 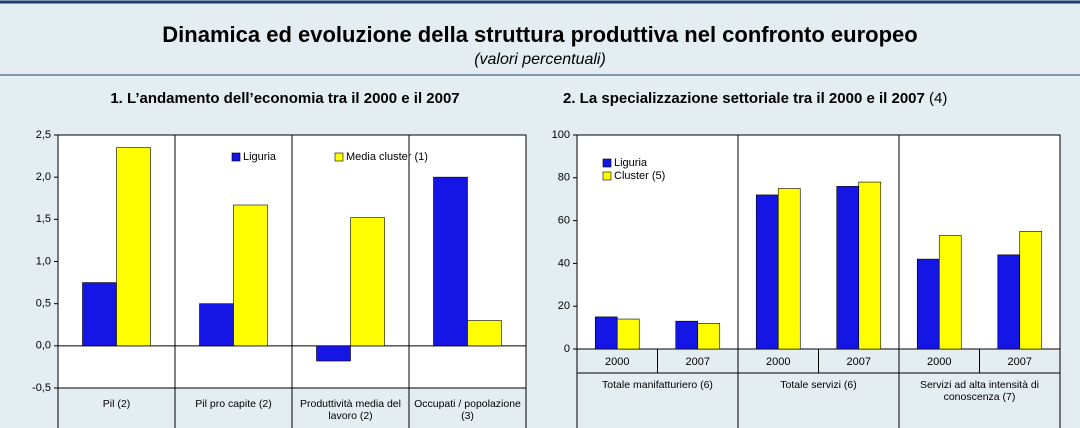 What do you see at coordinates (116, 404) in the screenshot?
I see `x-tick-label: Pil (2)` at bounding box center [116, 404].